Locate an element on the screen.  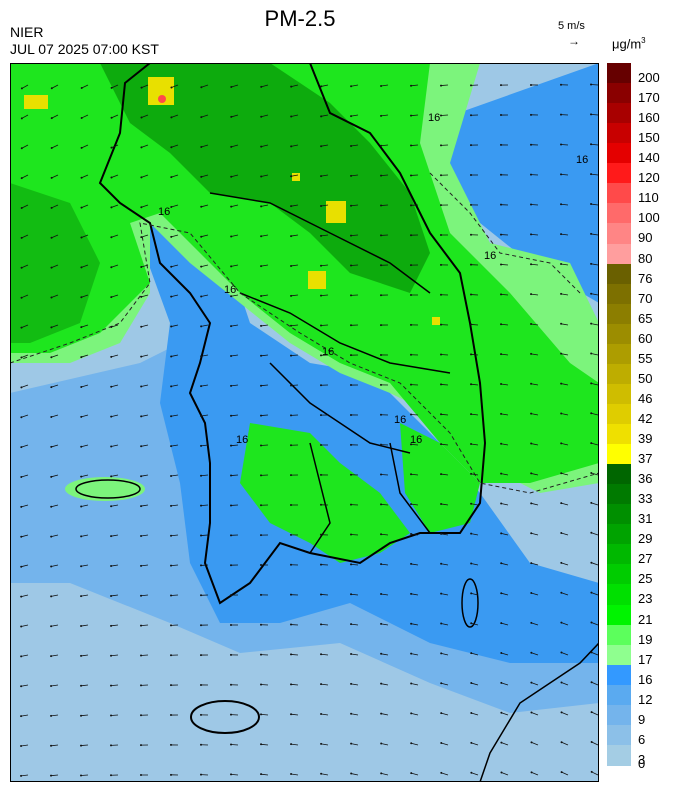
legend-label: 6 is located at coordinates (642, 739).